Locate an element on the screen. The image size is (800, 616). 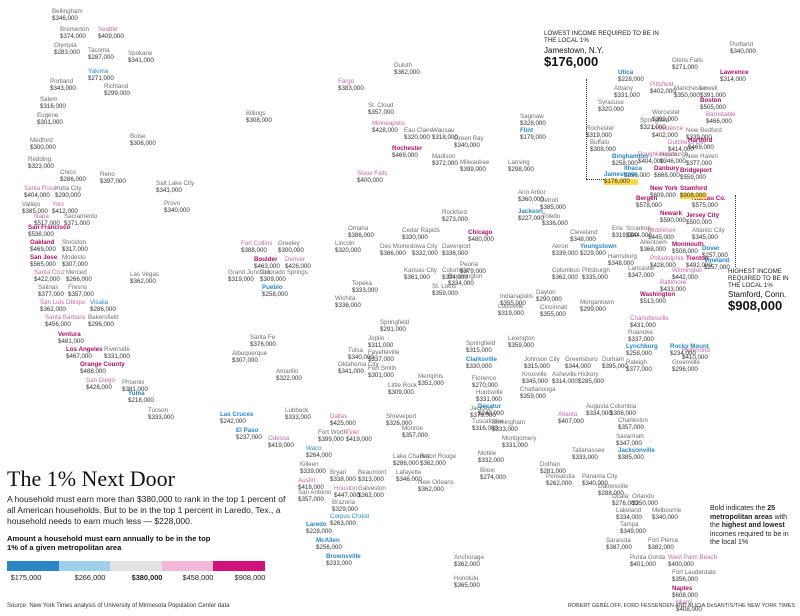
city-label: Syracuse $320,000 is located at coordinates (611, 106).